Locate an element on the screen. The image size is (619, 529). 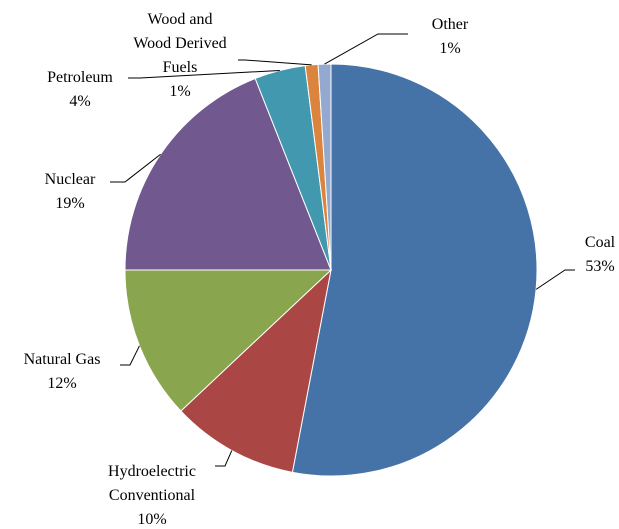
category-name: Hydroelectric Conventional is located at coordinates (152, 483).